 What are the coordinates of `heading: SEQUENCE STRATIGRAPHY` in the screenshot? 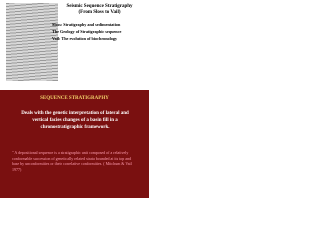 It's located at (74, 98).